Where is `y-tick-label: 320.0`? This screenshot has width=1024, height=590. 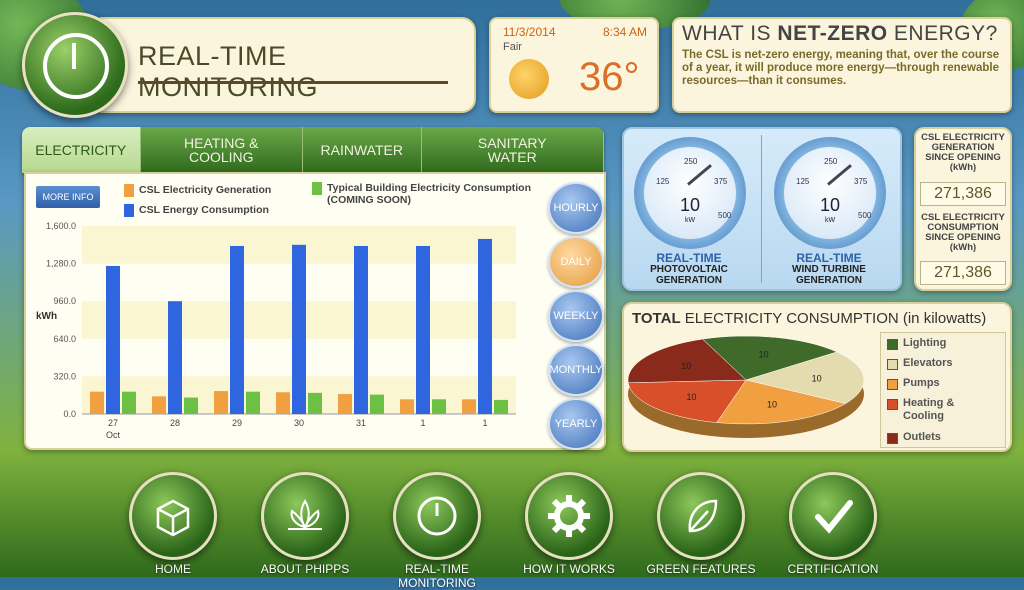 y-tick-label: 320.0 is located at coordinates (64, 376).